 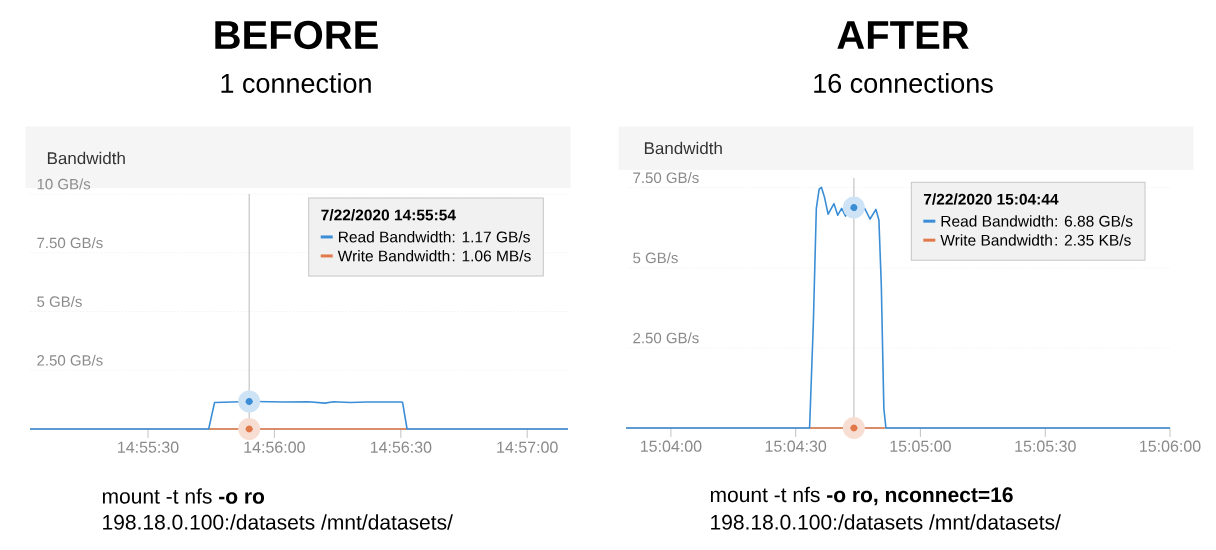 What do you see at coordinates (491, 256) in the screenshot?
I see `annotation: : 1.06 MB/s` at bounding box center [491, 256].